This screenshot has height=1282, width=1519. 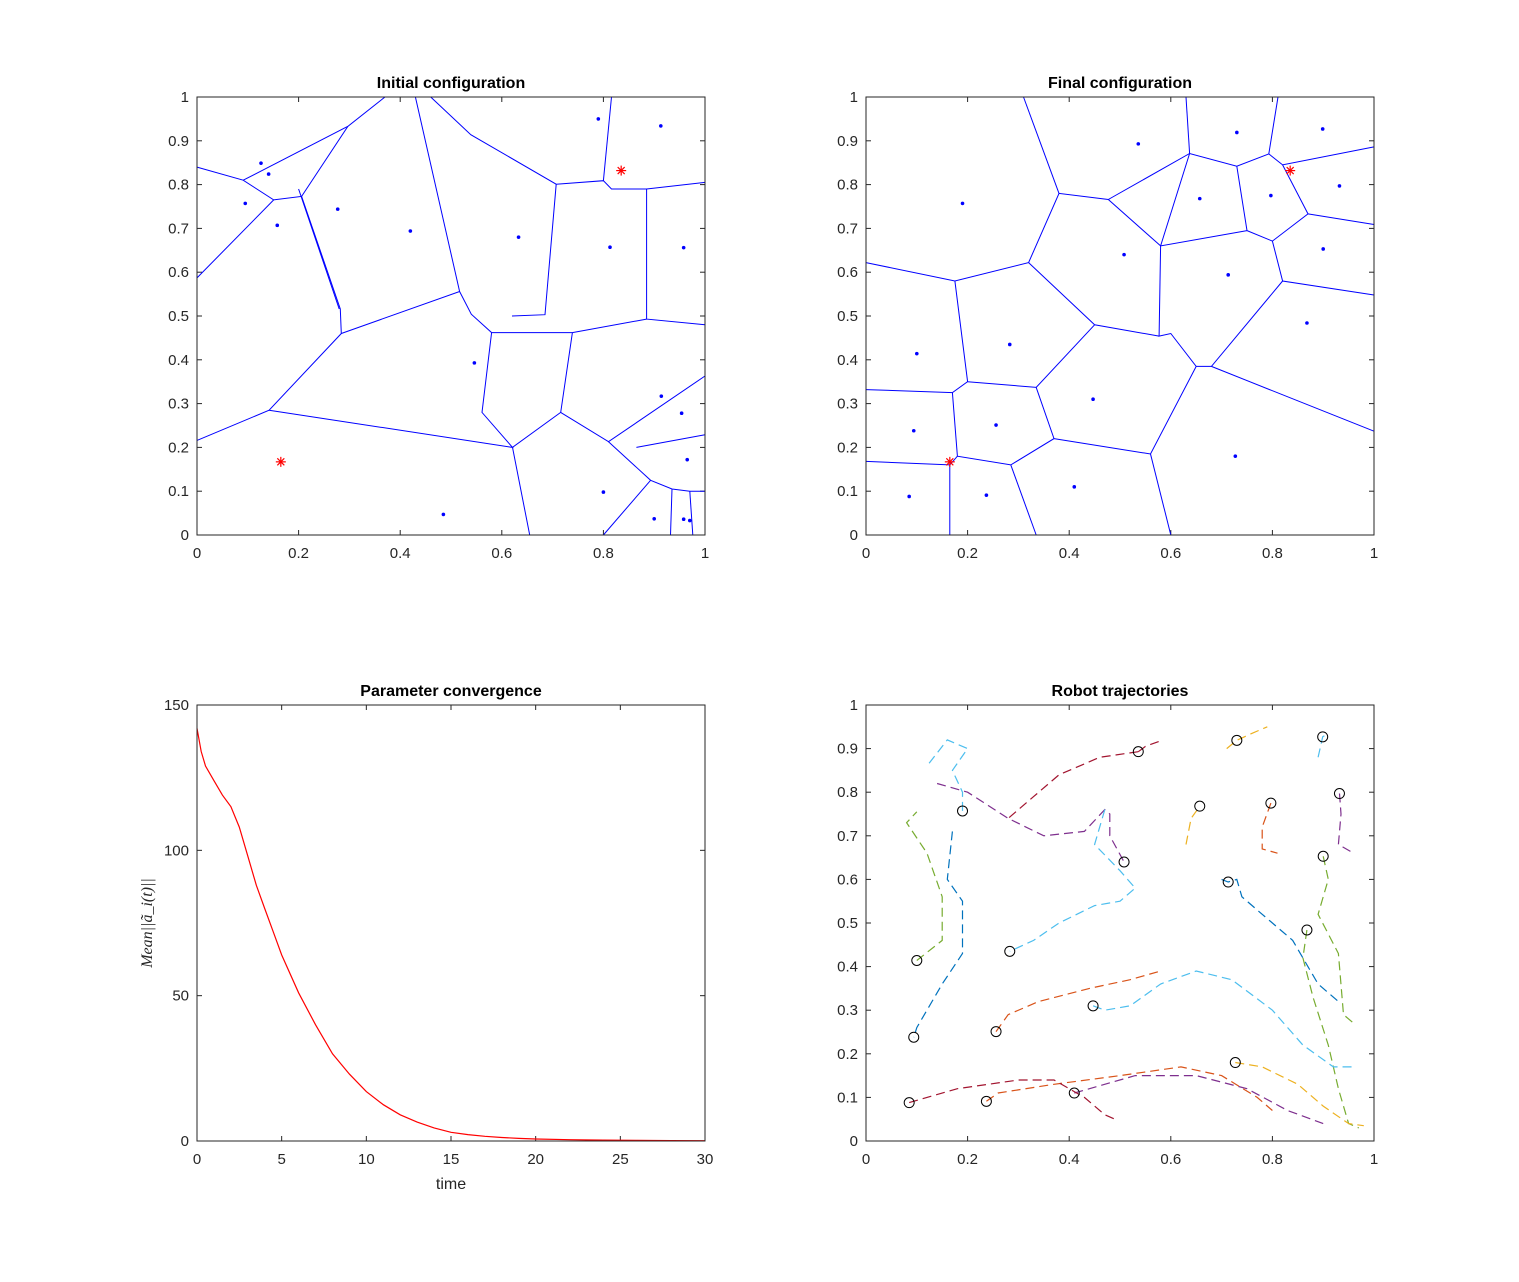 I want to click on x-tick-label: 5, so click(x=281, y=1159).